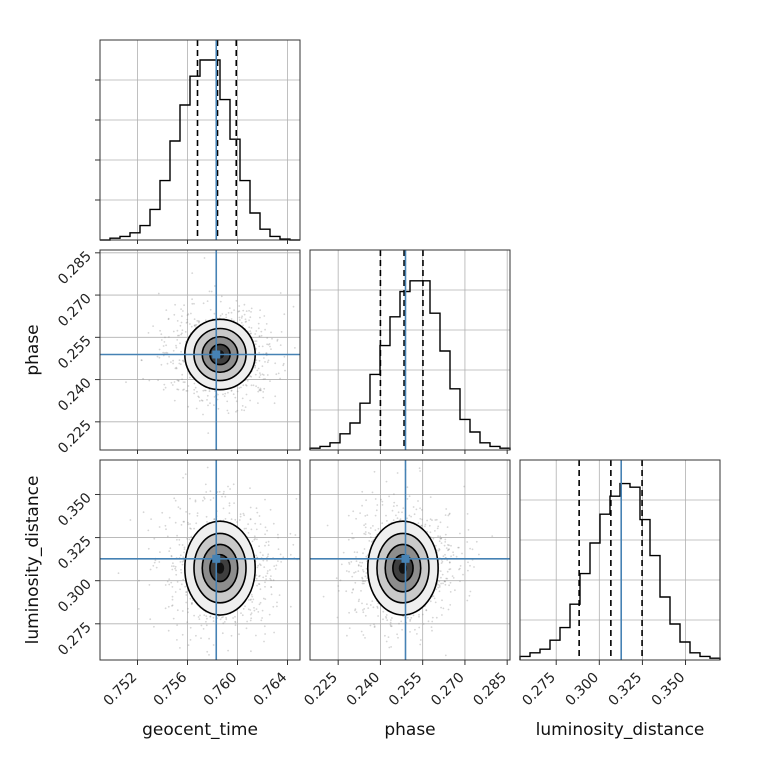 This screenshot has width=760, height=760. I want to click on ytick-label-luminosity_distance-2: 0.325, so click(75, 553).